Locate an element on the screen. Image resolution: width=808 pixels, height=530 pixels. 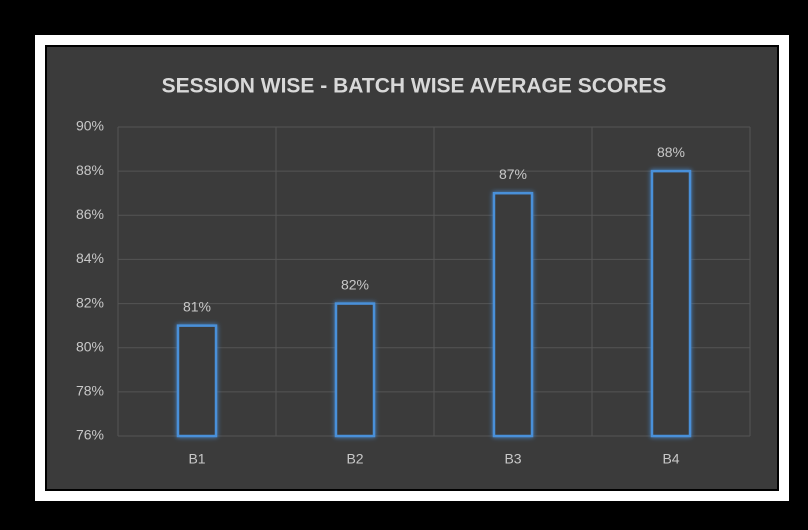
data-label: 82% is located at coordinates (355, 284).